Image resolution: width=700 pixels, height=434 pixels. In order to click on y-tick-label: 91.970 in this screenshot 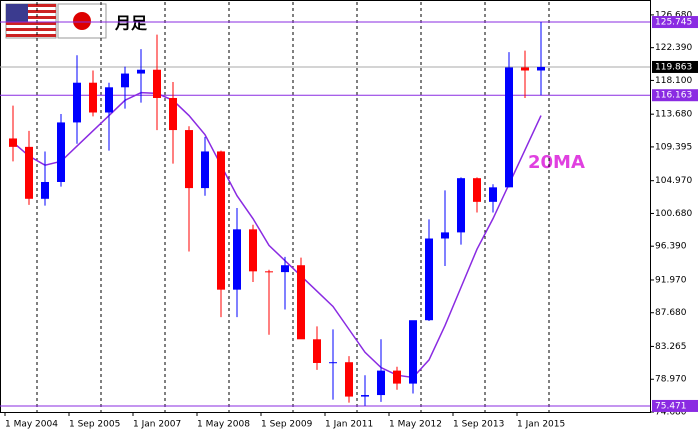, I will do `click(671, 280)`.